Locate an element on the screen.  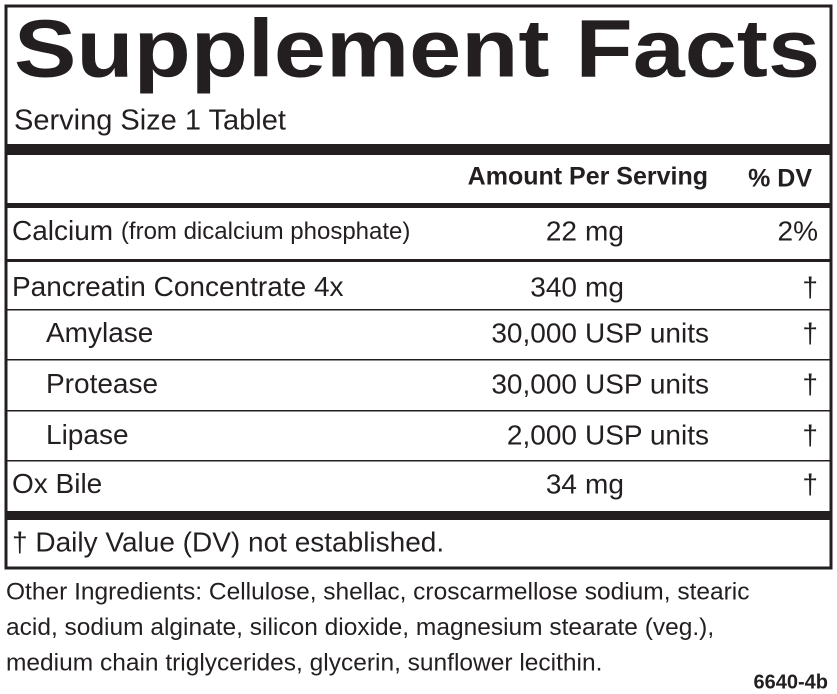
amount: 22 is located at coordinates (561, 230).